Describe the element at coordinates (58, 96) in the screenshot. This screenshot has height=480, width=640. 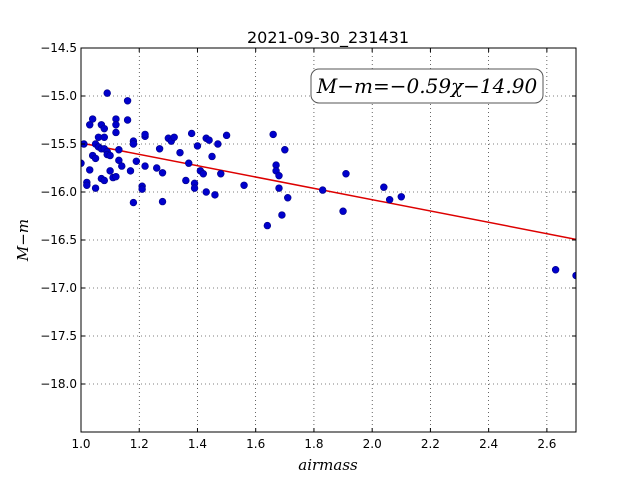
I see `y-tick-label: −15.0` at that location.